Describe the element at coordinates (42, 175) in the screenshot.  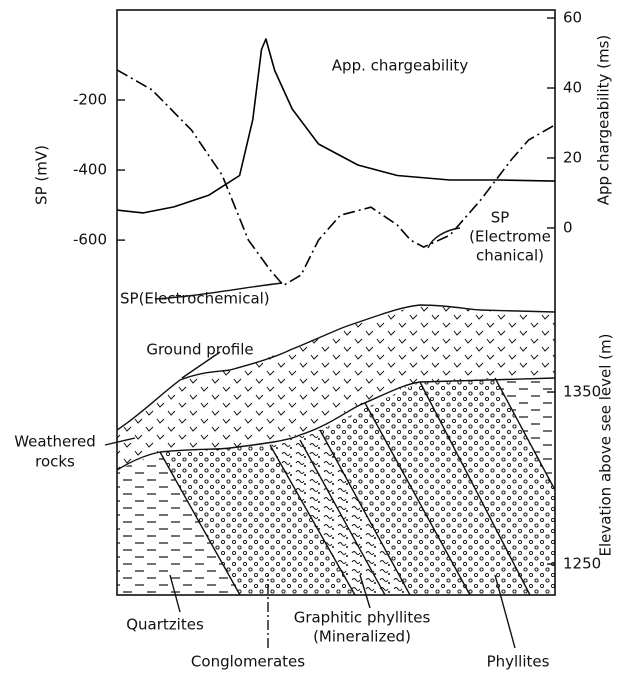
I see `y-axis-label: SP (mV)` at that location.